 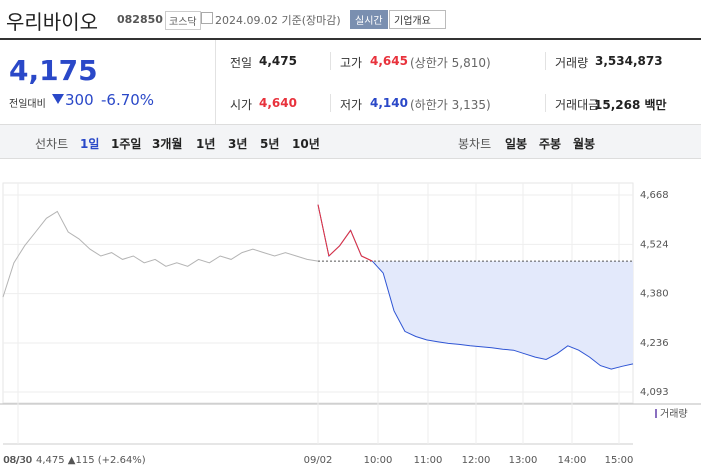 I want to click on period-tab: 1년, so click(x=206, y=144).